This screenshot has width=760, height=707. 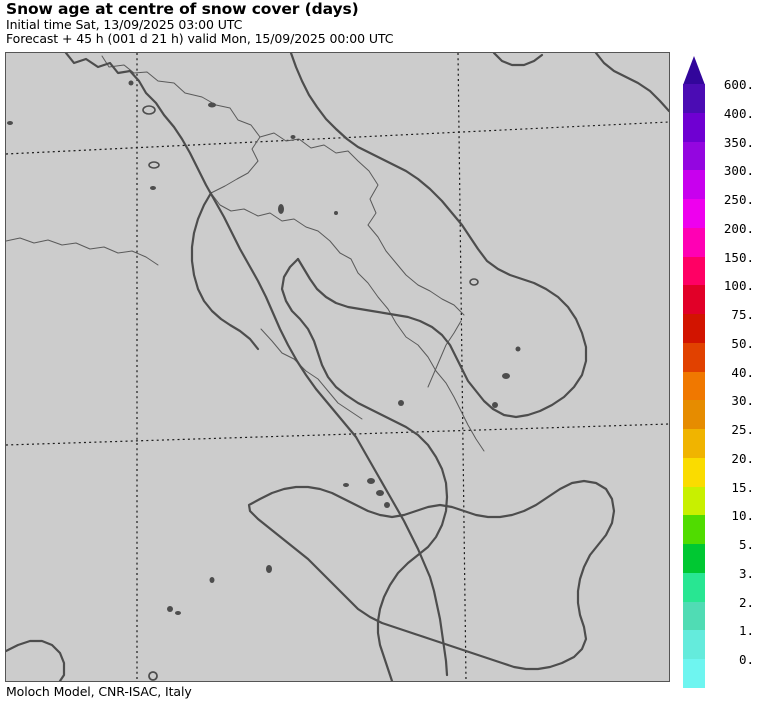 I want to click on graticule-meridian, so click(x=462, y=367).